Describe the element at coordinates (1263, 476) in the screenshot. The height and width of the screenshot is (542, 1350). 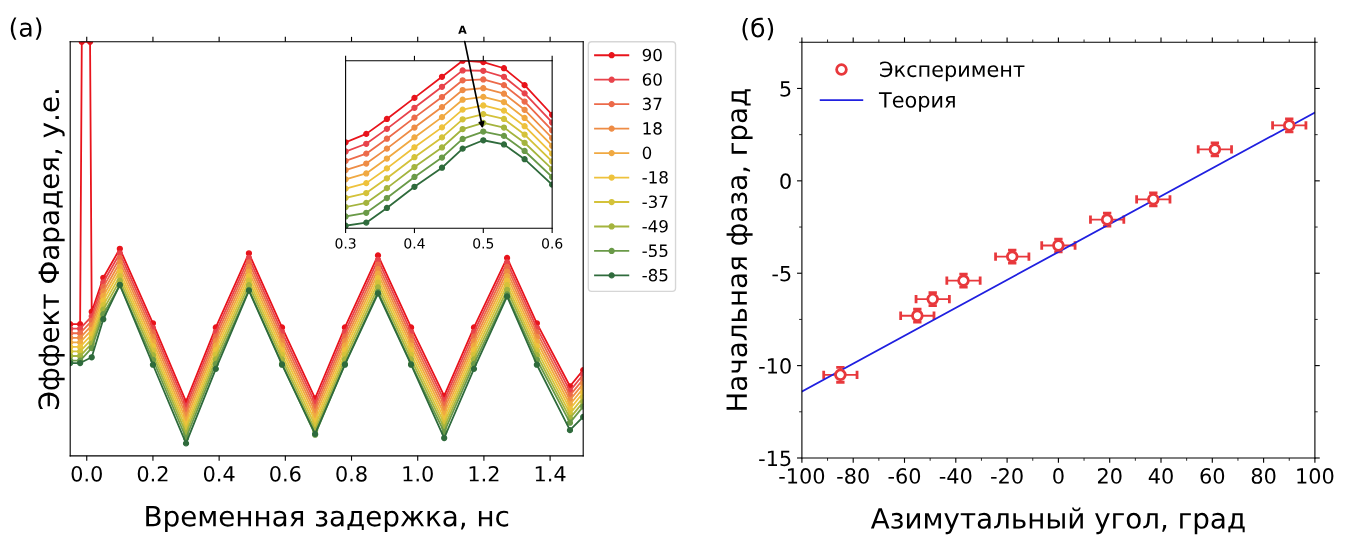
I see `x-tick-label: 80` at that location.